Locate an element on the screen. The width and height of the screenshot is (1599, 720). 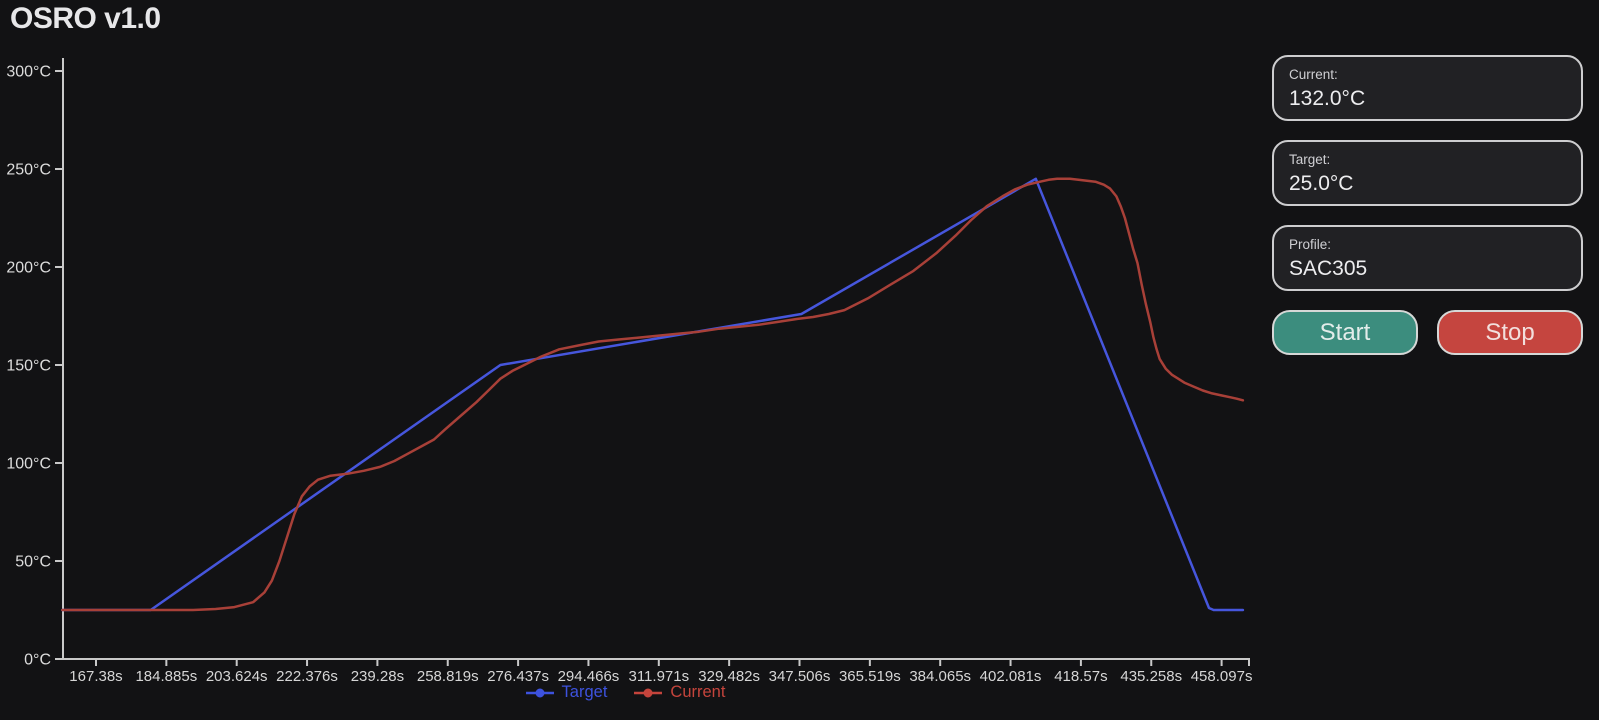
svg-text: 203.624s is located at coordinates (237, 676).